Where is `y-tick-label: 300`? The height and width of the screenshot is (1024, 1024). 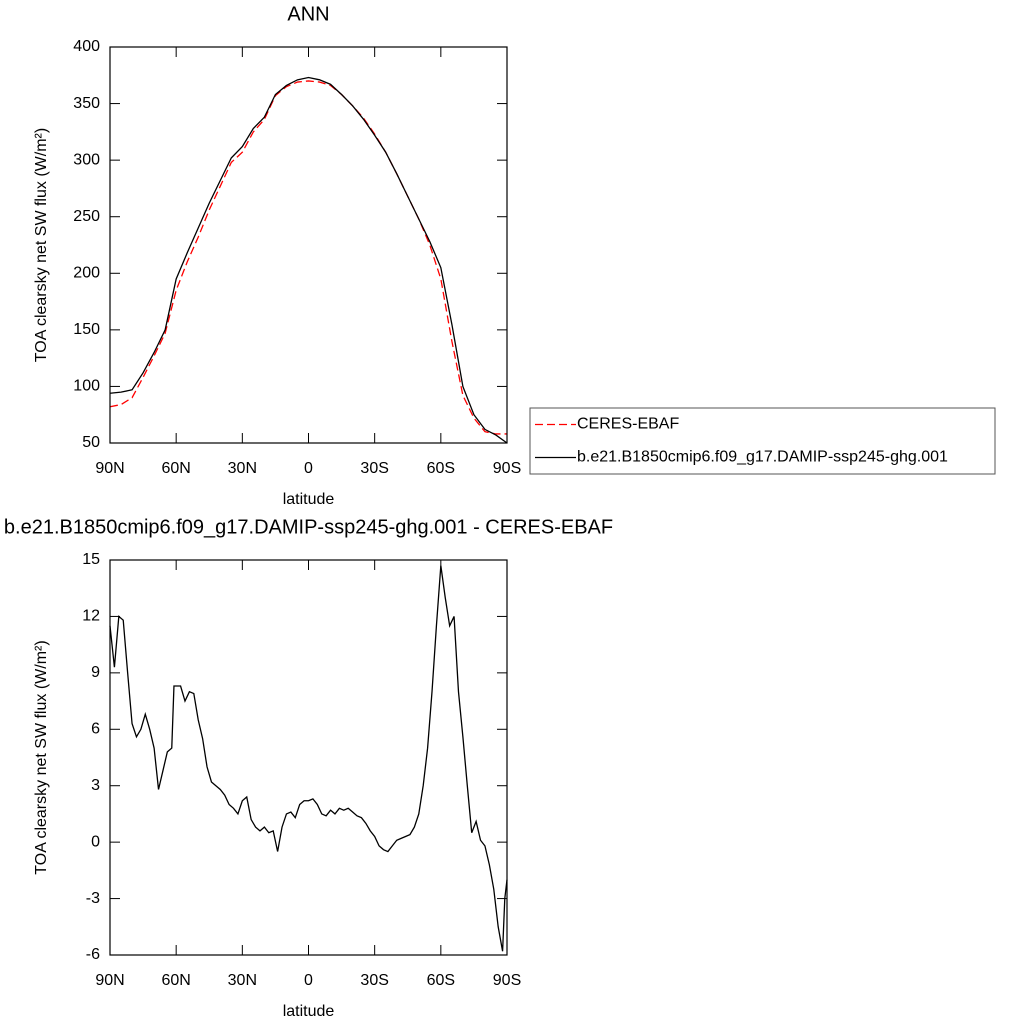
y-tick-label: 300 is located at coordinates (86, 159).